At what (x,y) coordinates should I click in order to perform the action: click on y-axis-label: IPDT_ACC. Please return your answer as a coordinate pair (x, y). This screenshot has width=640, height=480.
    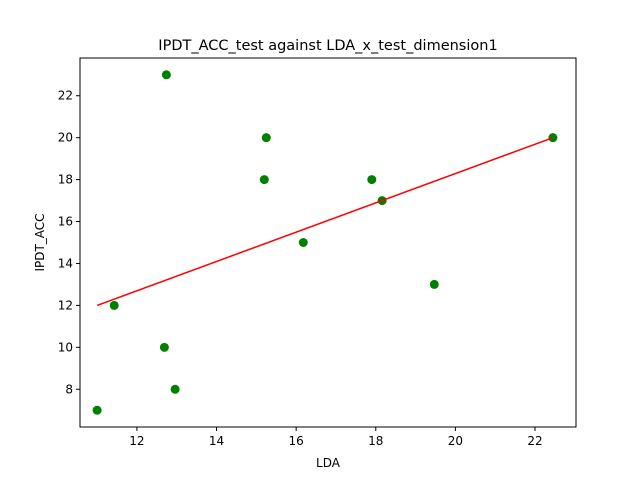
    Looking at the image, I should click on (40, 242).